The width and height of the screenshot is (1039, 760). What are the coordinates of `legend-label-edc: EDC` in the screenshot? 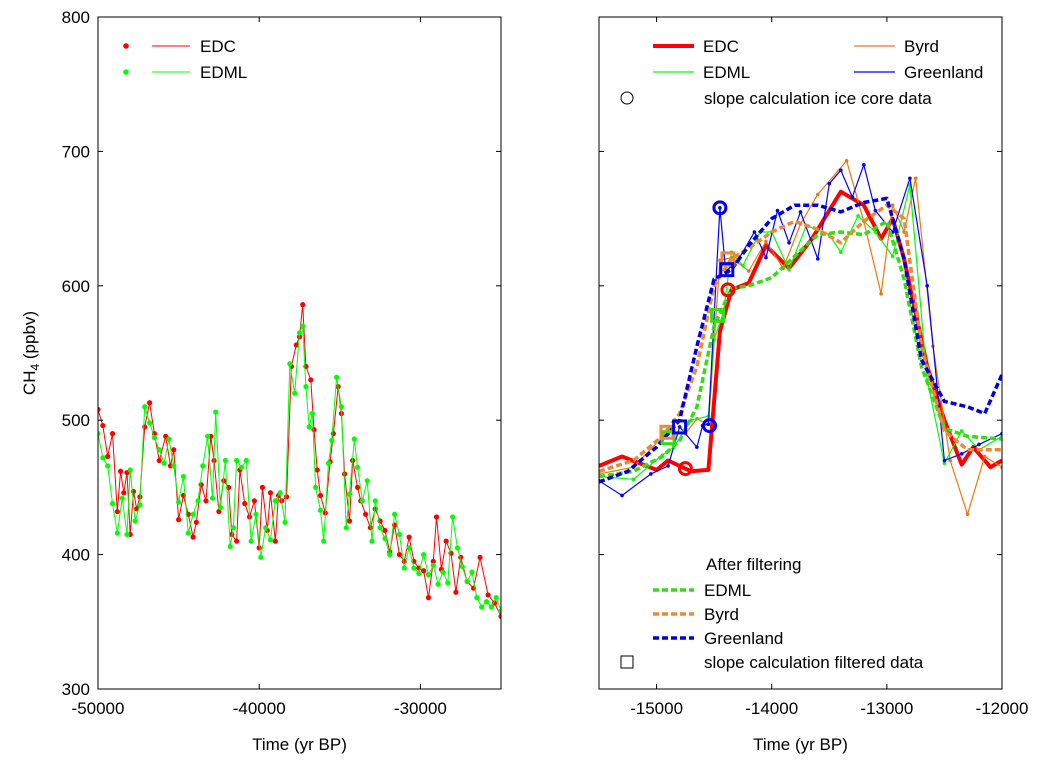 It's located at (218, 46).